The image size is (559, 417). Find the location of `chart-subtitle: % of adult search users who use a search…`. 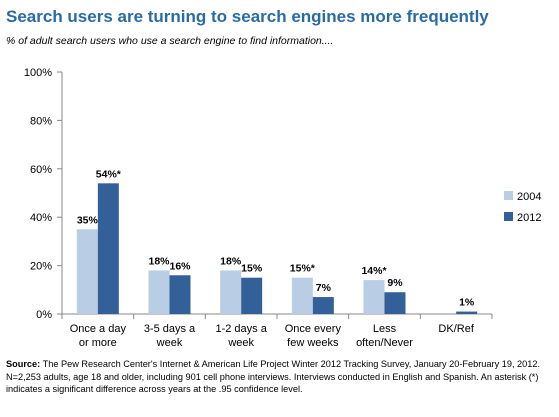

chart-subtitle: % of adult search users who use a search… is located at coordinates (169, 41).